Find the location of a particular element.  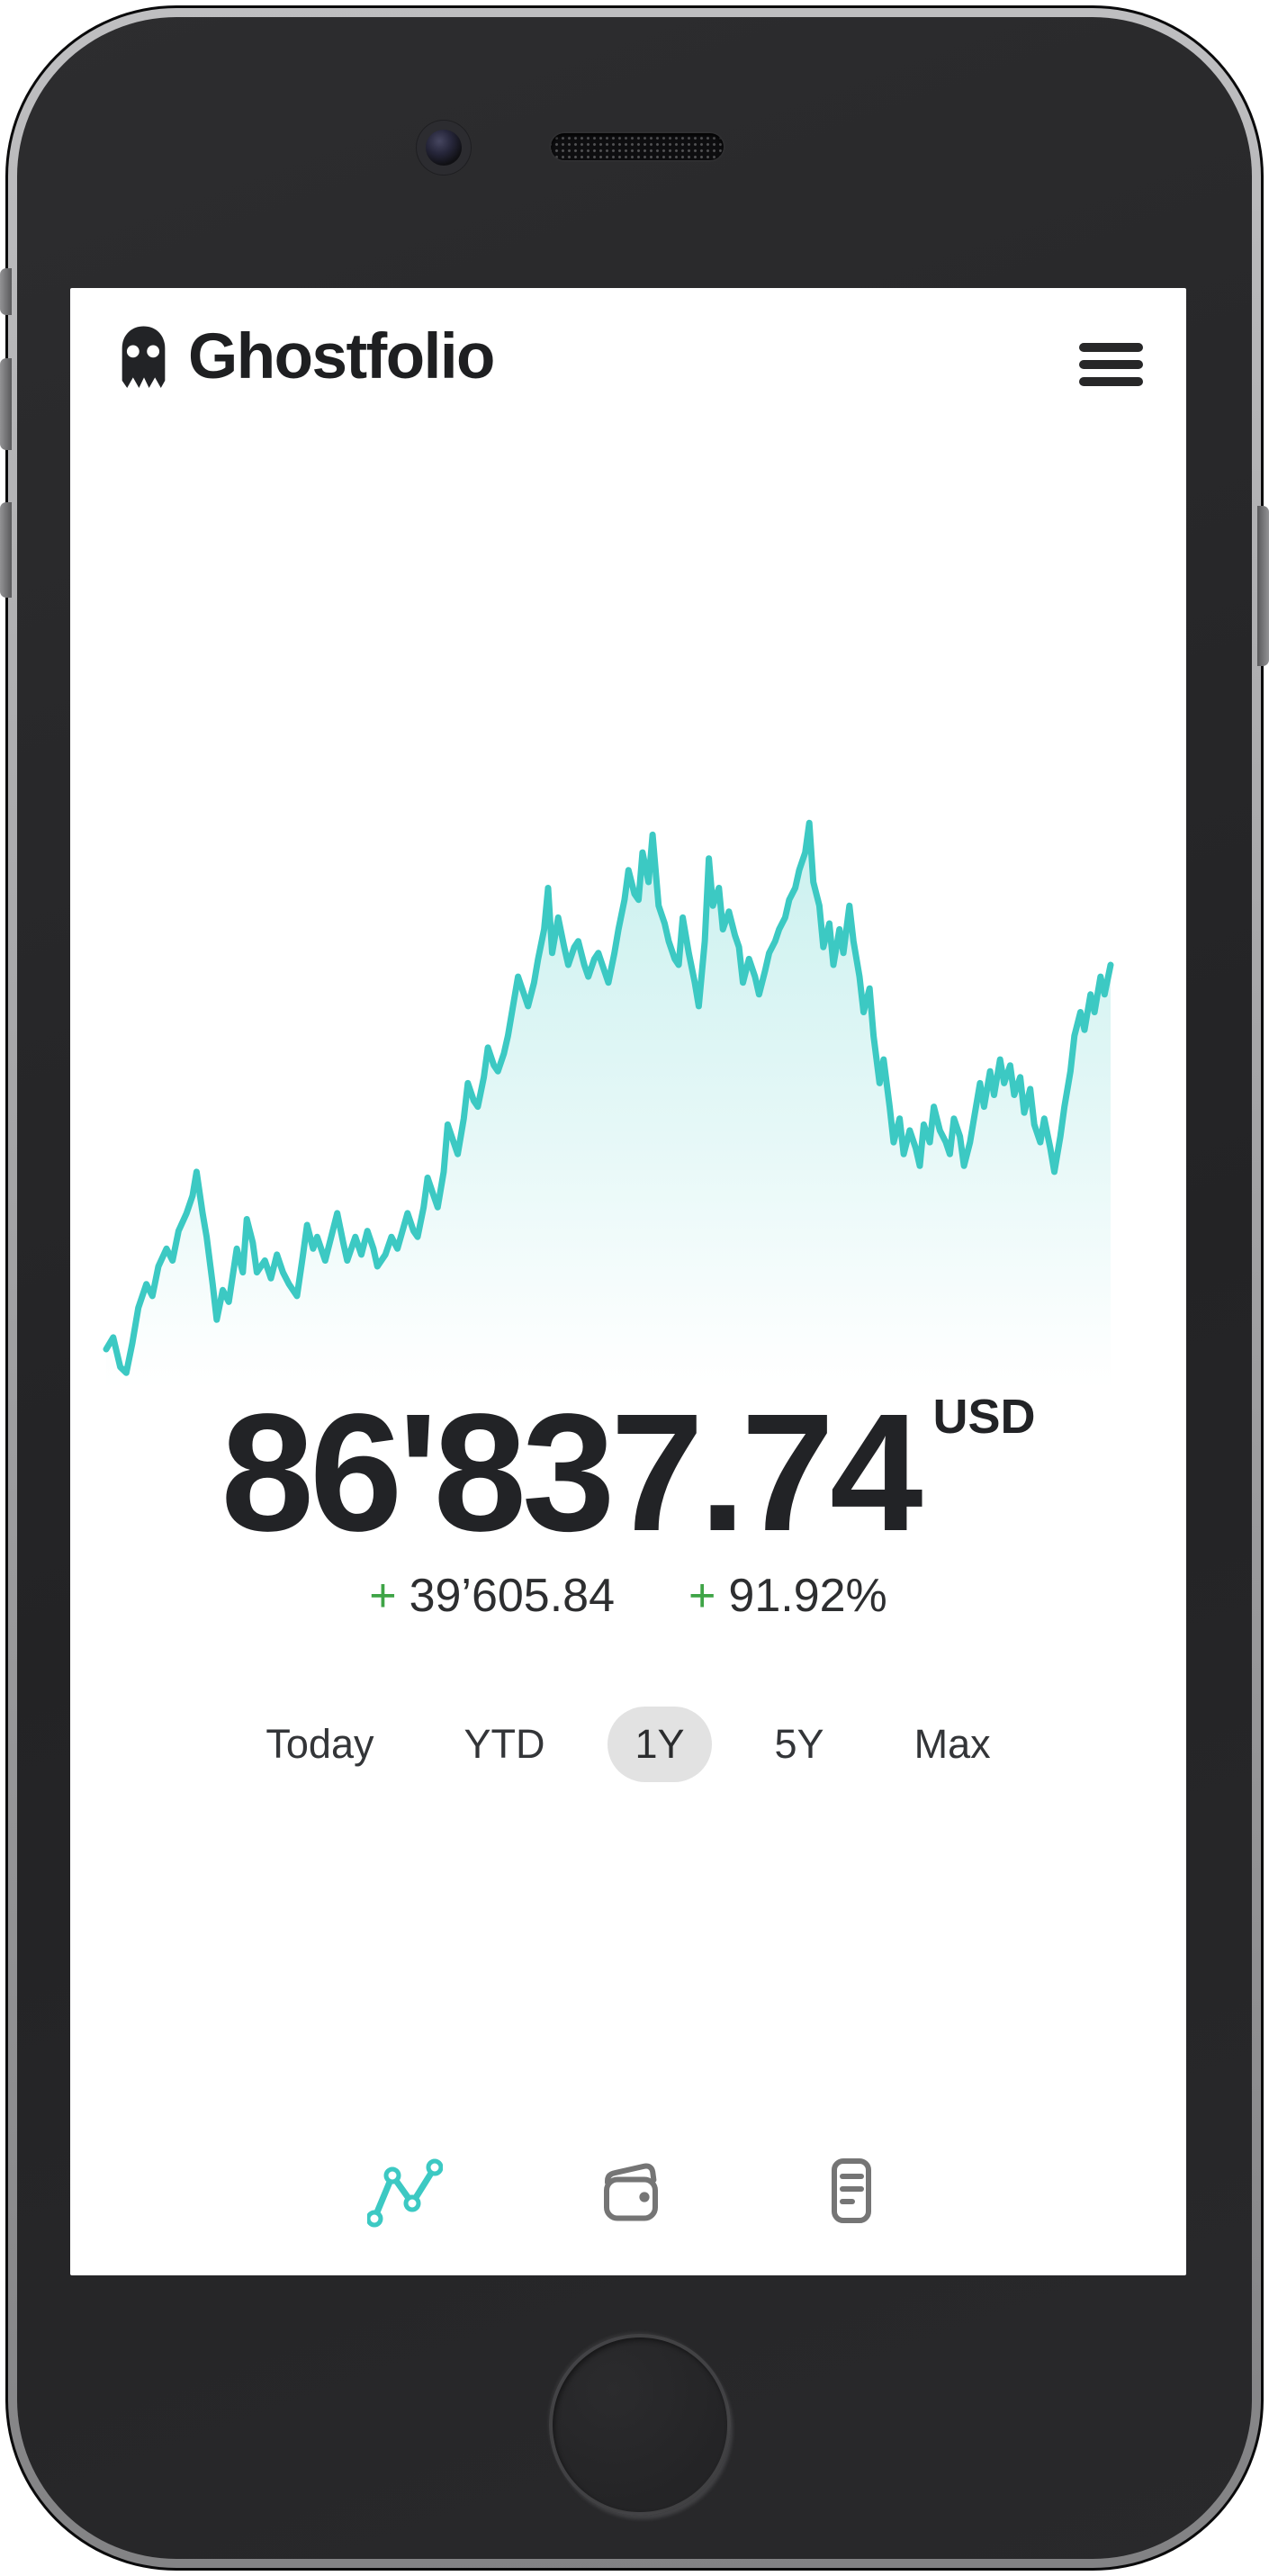

report-icon is located at coordinates (852, 2191).